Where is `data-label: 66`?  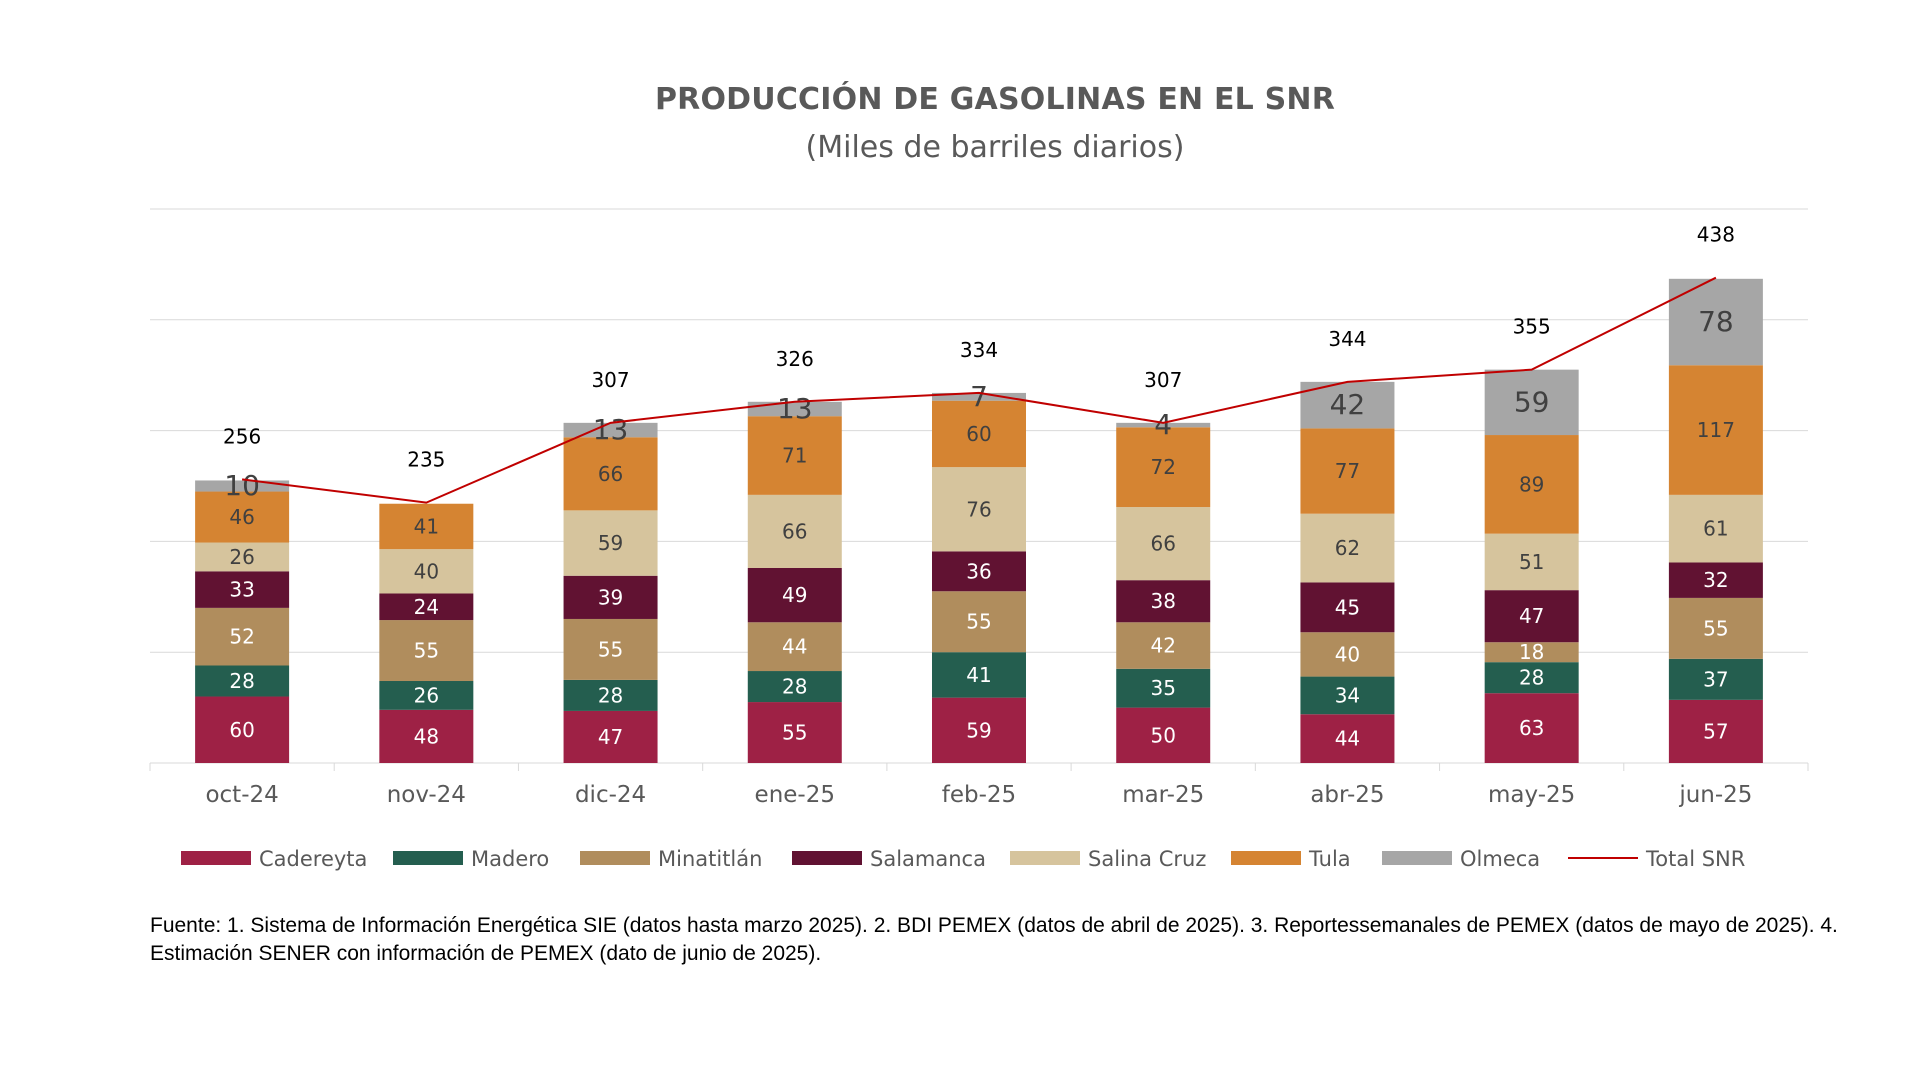 data-label: 66 is located at coordinates (610, 474).